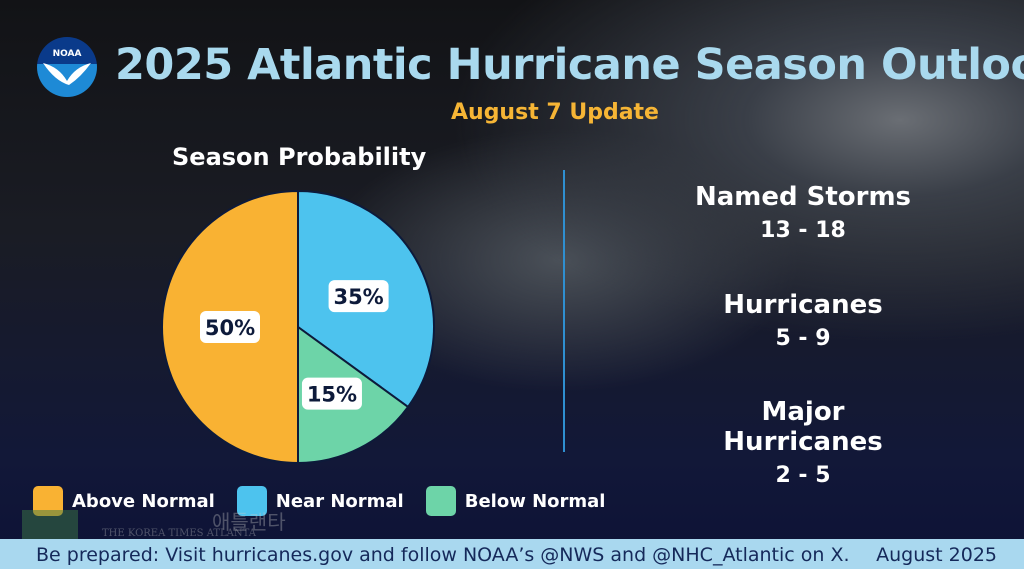  I want to click on stat-major-hurricanes: Major Hurricanes 2 - 5, so click(803, 442).